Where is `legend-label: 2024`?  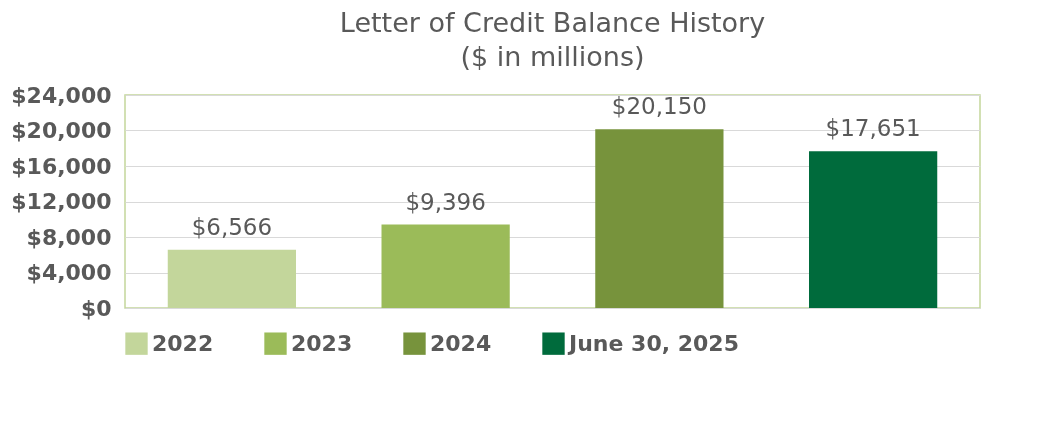
legend-label: 2024 is located at coordinates (461, 343).